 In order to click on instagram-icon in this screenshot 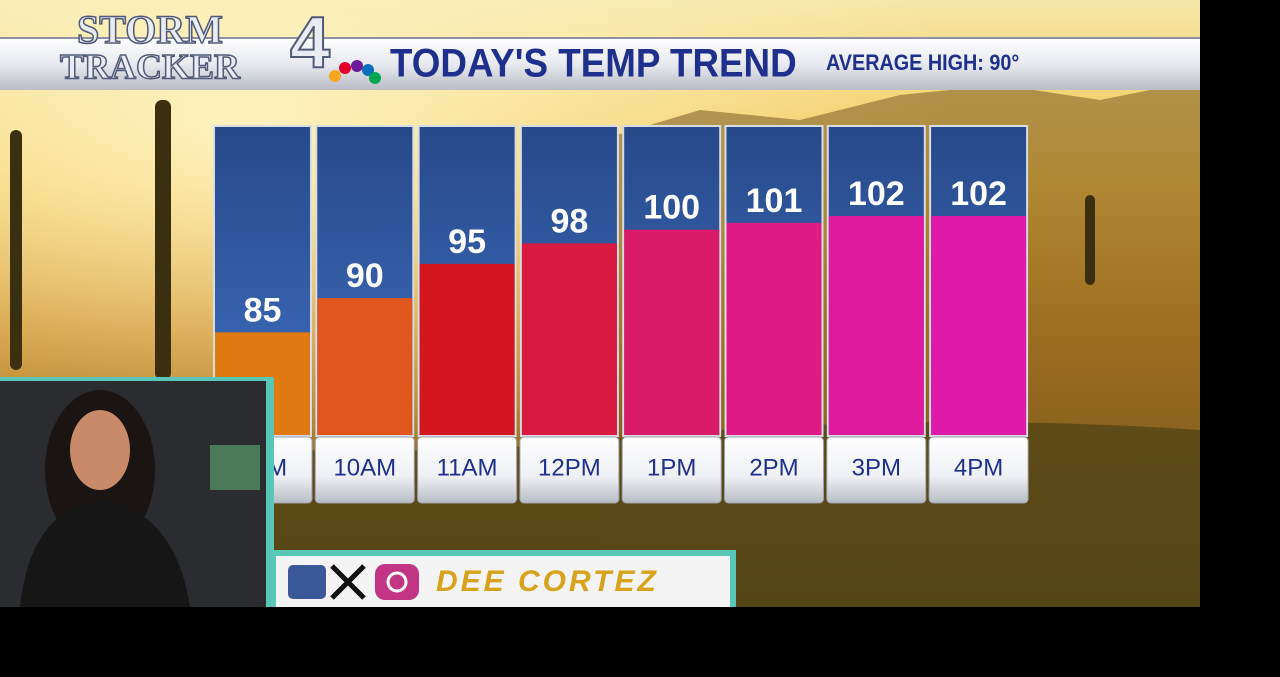, I will do `click(397, 582)`.